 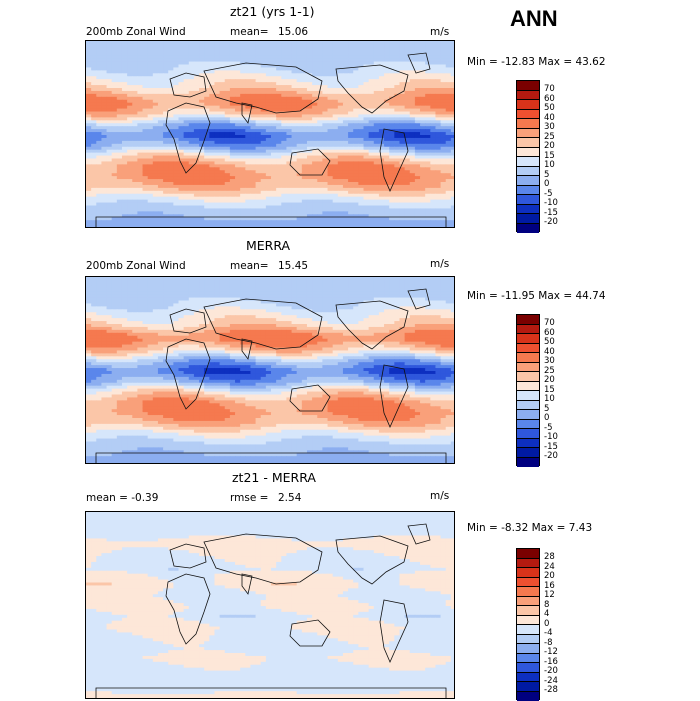 What do you see at coordinates (249, 266) in the screenshot?
I see `panel2-mean-label: mean=` at bounding box center [249, 266].